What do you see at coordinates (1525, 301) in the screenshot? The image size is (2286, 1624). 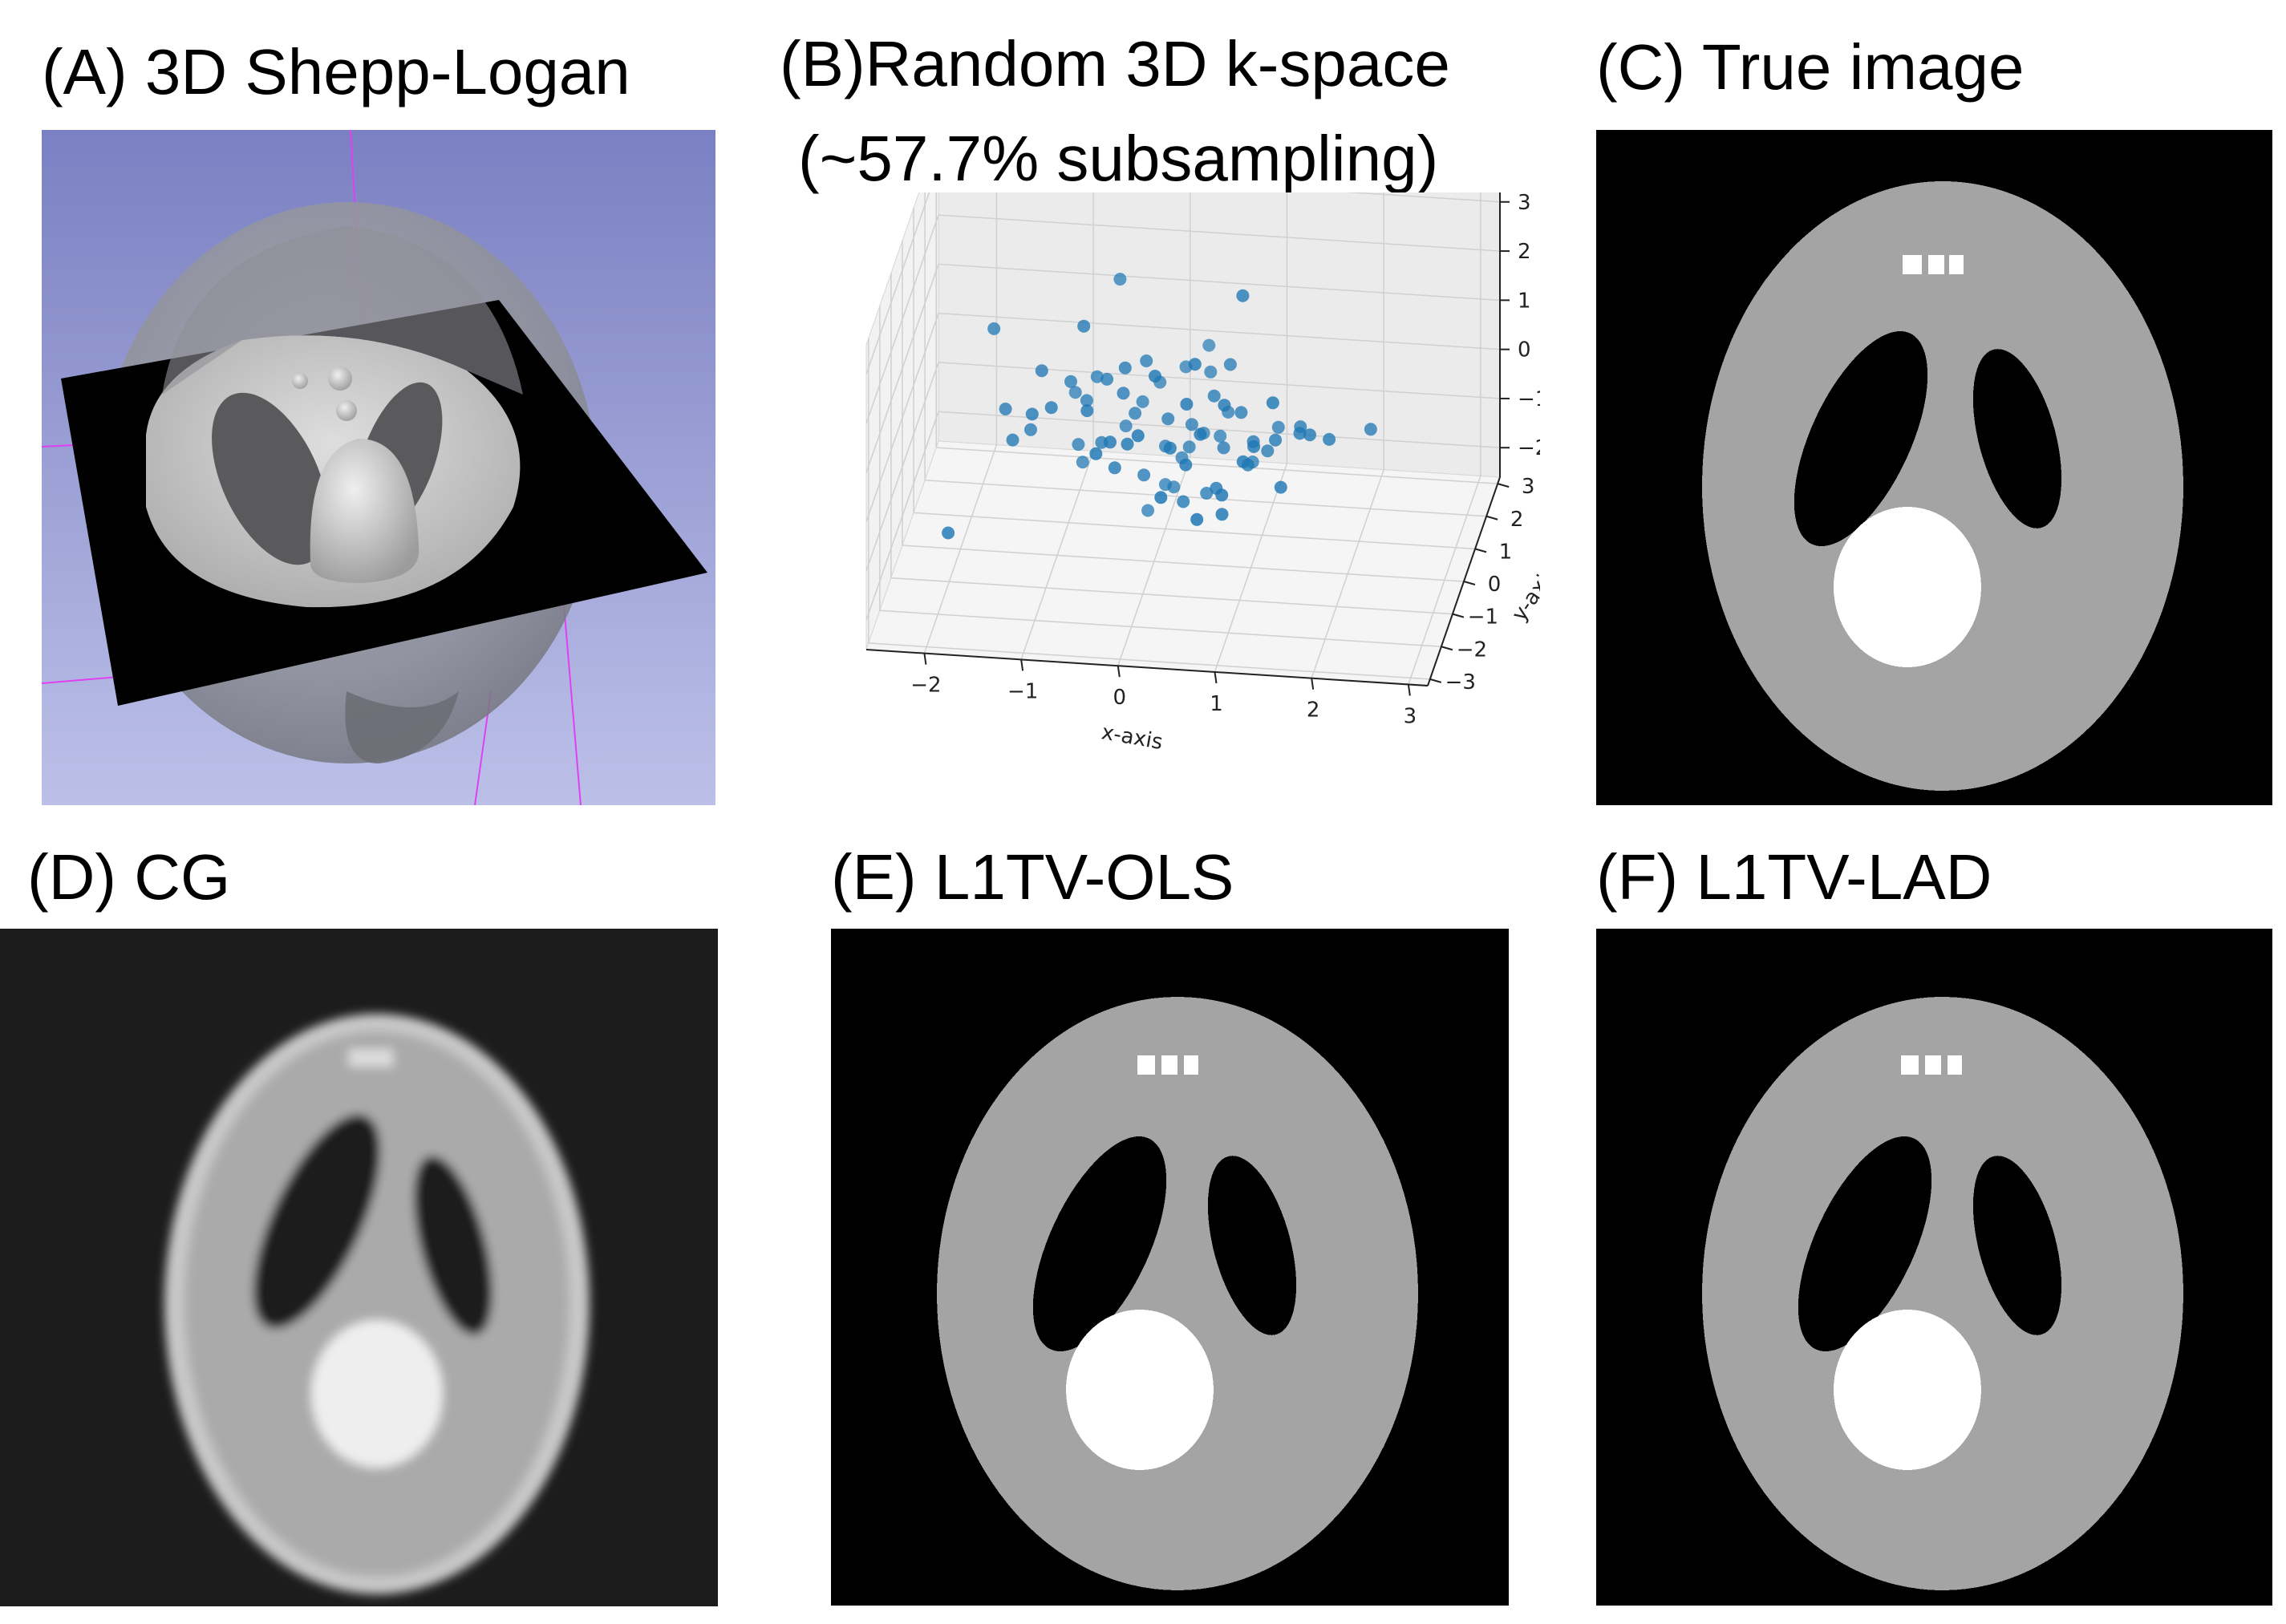 I see `z-tick-label: 1` at bounding box center [1525, 301].